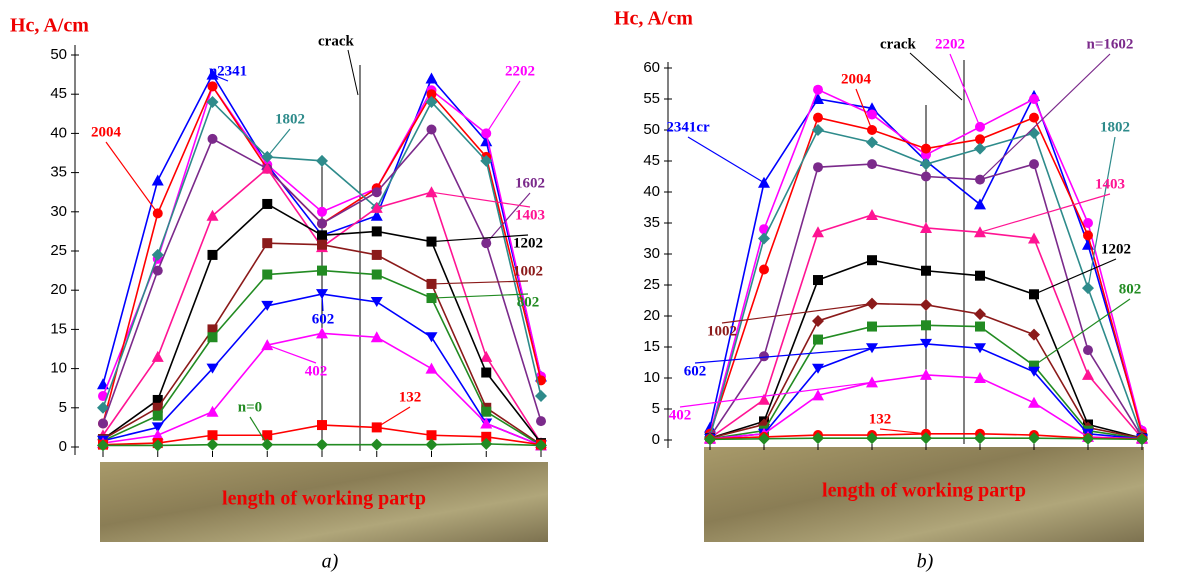  What do you see at coordinates (656, 408) in the screenshot?
I see `y-tick-label: 5` at bounding box center [656, 408].